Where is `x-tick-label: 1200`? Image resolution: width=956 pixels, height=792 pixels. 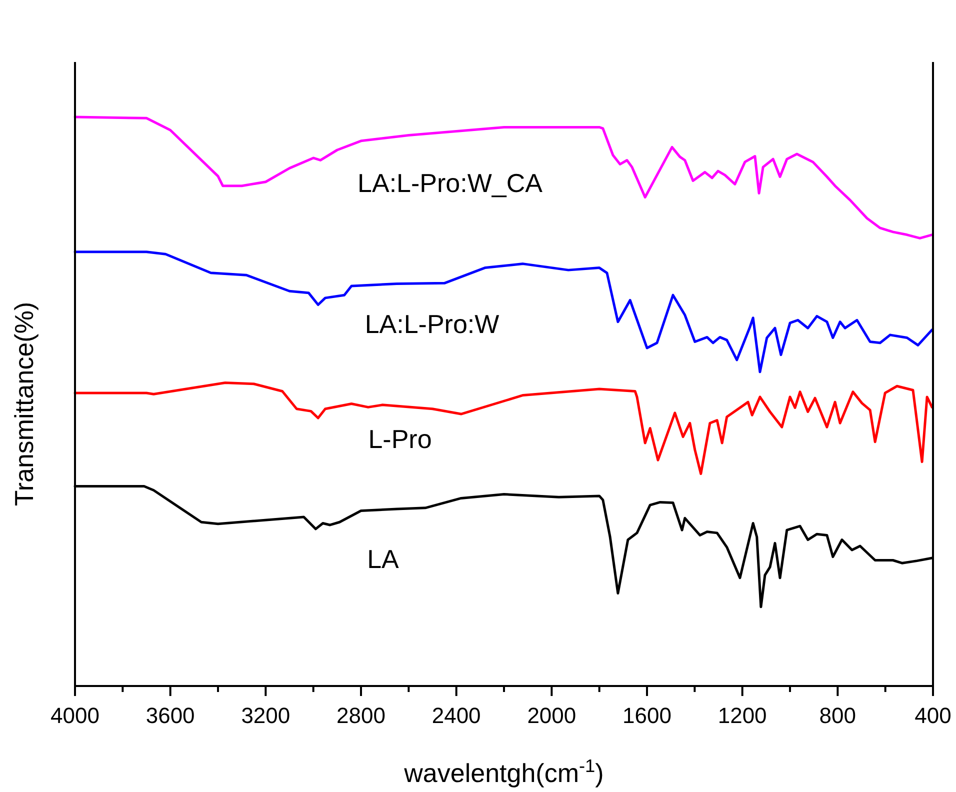 x-tick-label: 1200 is located at coordinates (742, 715).